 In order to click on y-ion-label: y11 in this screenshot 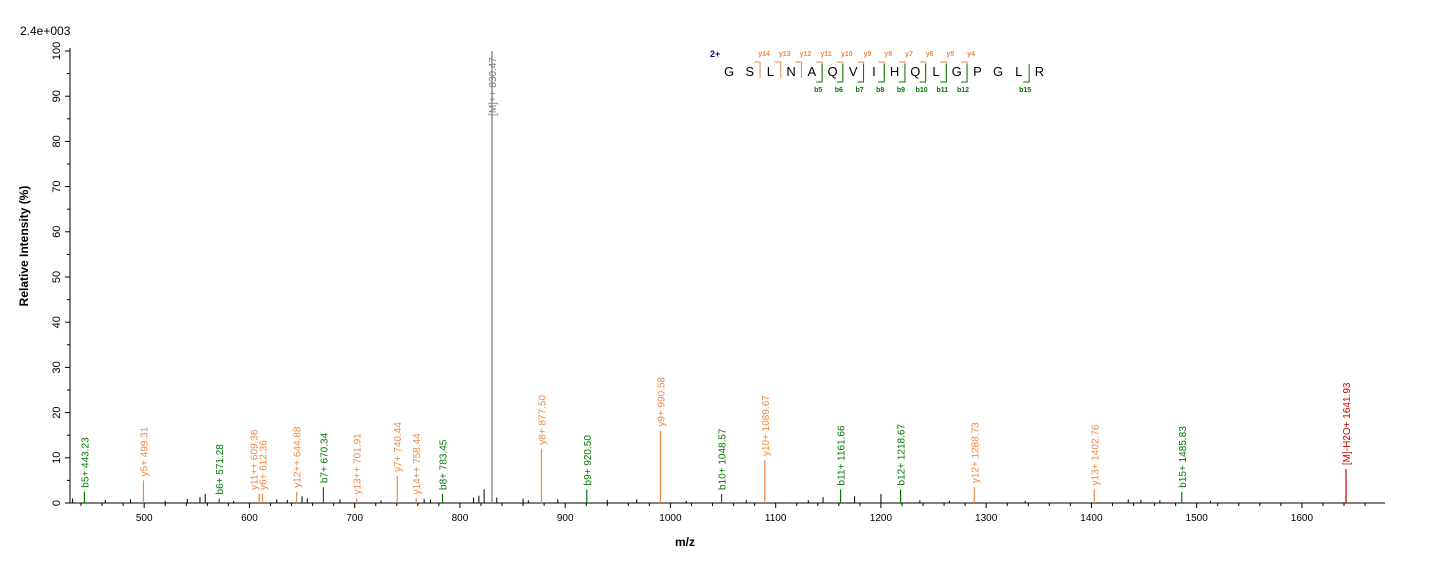, I will do `click(826, 54)`.